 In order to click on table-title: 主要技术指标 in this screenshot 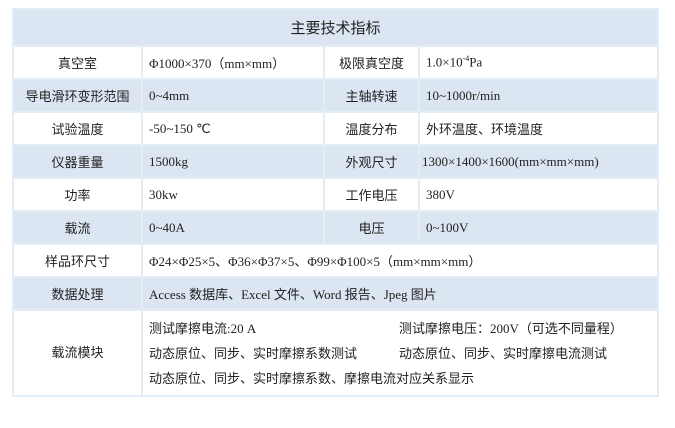, I will do `click(335, 27)`.